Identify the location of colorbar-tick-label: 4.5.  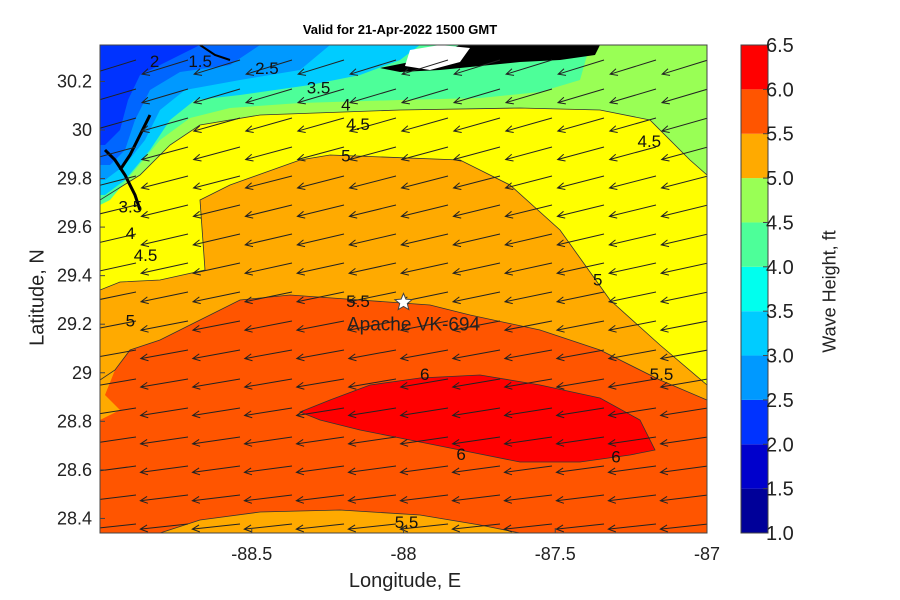
(780, 223).